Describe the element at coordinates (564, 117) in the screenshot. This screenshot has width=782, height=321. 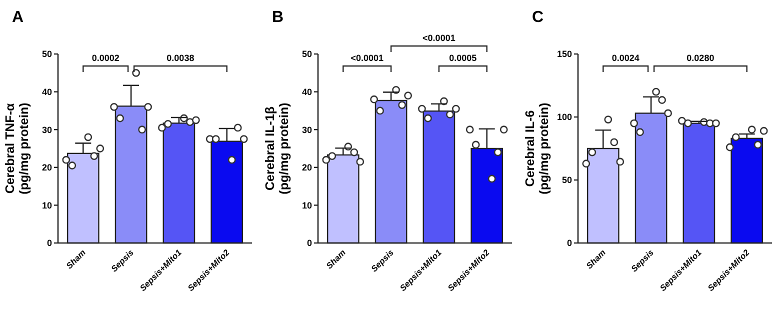
I see `y-tick-label: 100` at that location.